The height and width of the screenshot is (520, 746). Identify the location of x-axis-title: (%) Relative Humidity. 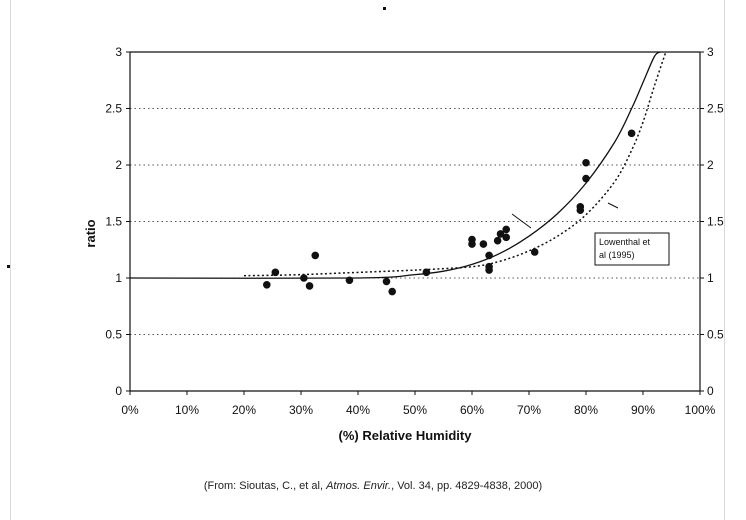
(406, 435).